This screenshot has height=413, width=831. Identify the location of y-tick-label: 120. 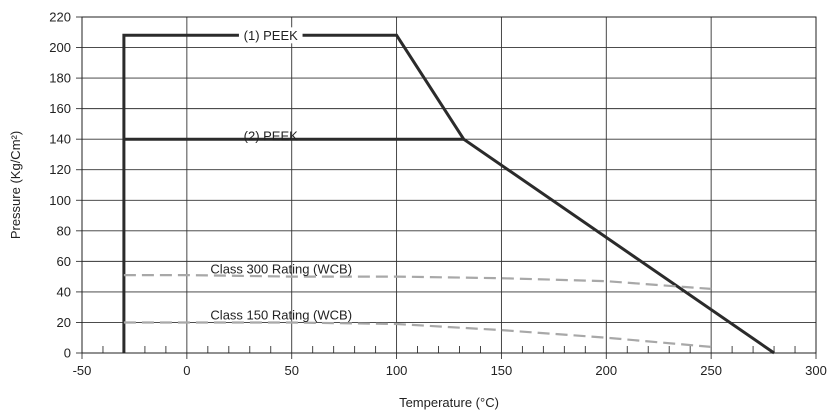
(60, 169).